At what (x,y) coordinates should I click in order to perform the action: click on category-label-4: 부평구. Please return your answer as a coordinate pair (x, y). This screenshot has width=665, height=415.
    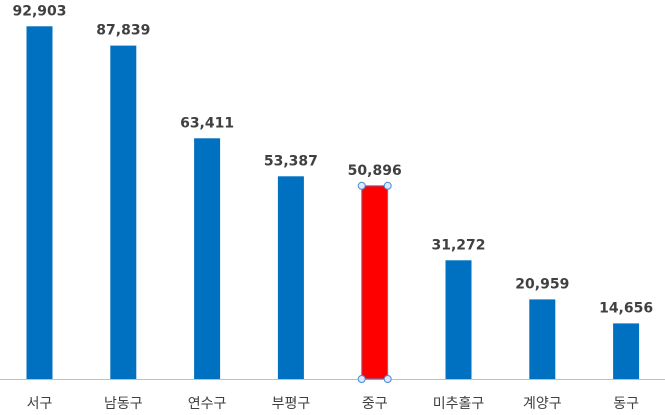
    Looking at the image, I should click on (291, 404).